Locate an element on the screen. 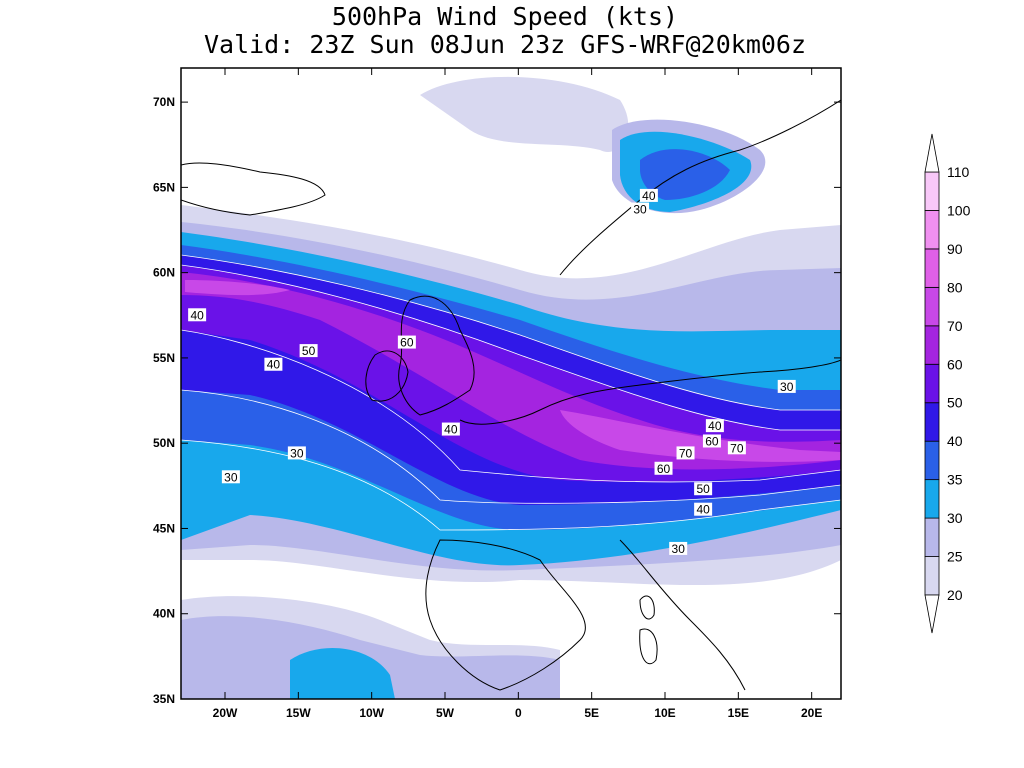  lon-tick-label: 10W is located at coordinates (371, 713).